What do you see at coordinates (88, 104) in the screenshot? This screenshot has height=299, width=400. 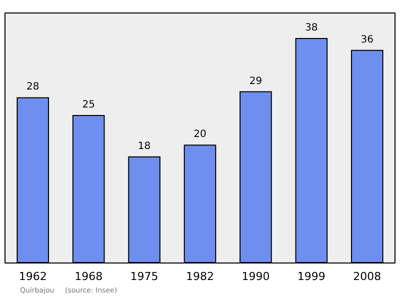 I see `data-label: 25` at bounding box center [88, 104].